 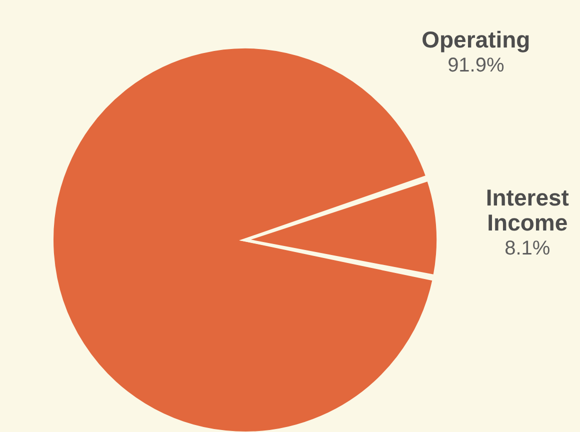 I want to click on slice-label: Operating, so click(x=476, y=39).